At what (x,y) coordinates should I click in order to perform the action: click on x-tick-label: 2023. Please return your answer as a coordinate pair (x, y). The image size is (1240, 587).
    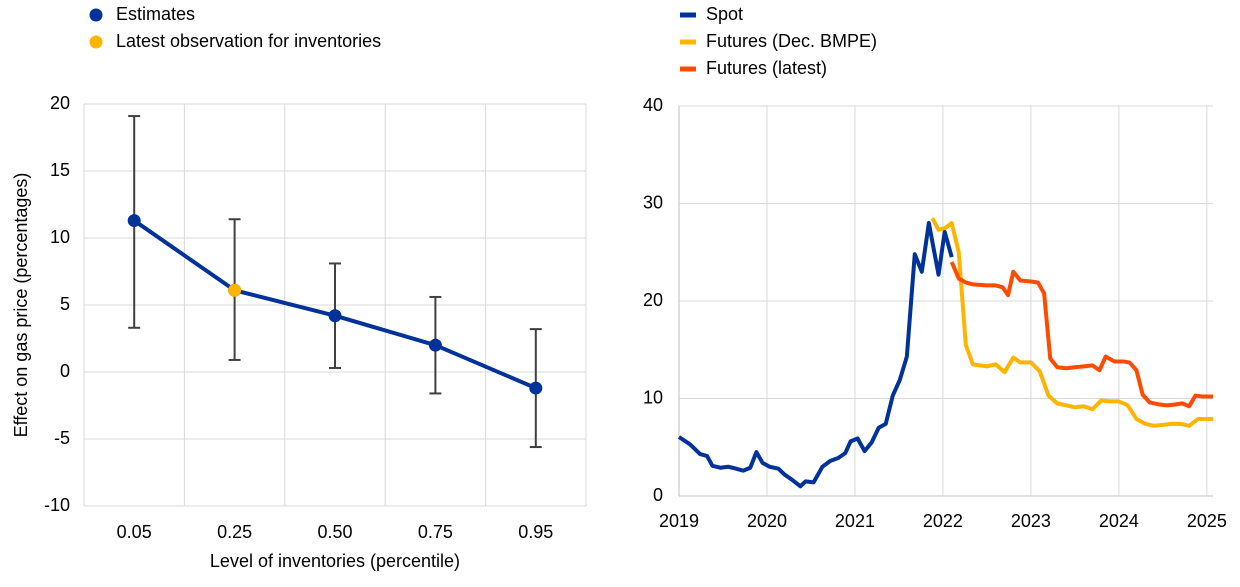
    Looking at the image, I should click on (1031, 521).